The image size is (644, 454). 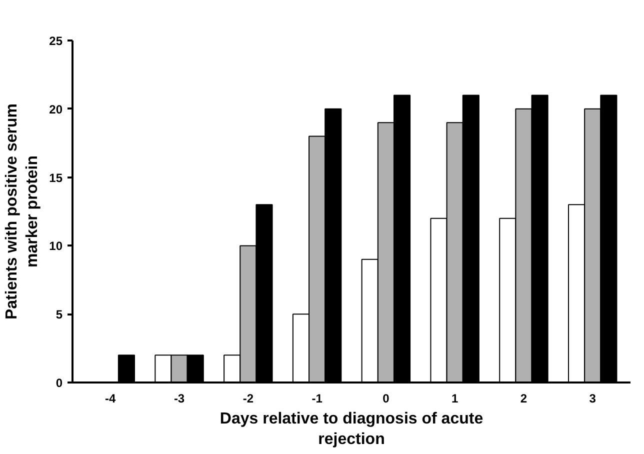 I want to click on x-tick-label: 2, so click(x=524, y=399).